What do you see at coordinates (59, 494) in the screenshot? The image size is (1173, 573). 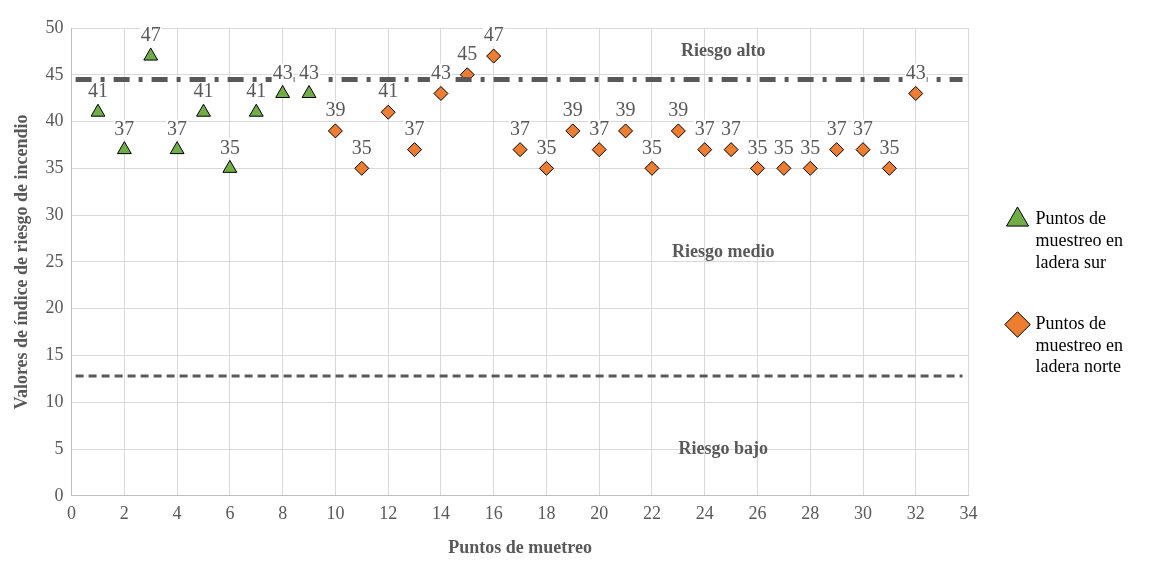 I see `y-tick-label: 0` at bounding box center [59, 494].